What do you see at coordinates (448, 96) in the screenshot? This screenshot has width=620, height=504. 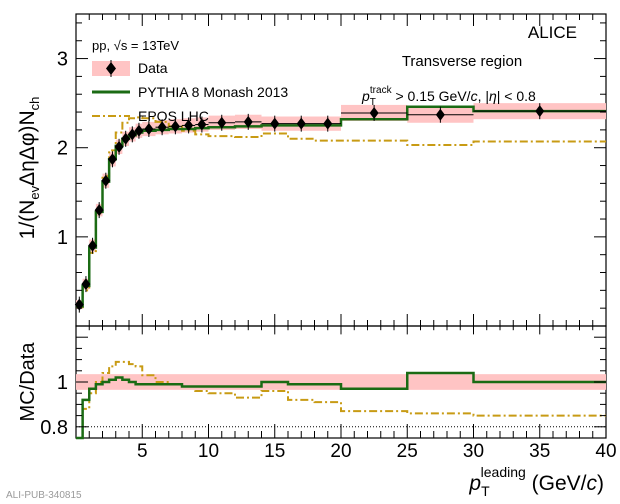 I see `cut-label: pTtrack > 0.15 GeV/c, |η| < 0.8` at bounding box center [448, 96].